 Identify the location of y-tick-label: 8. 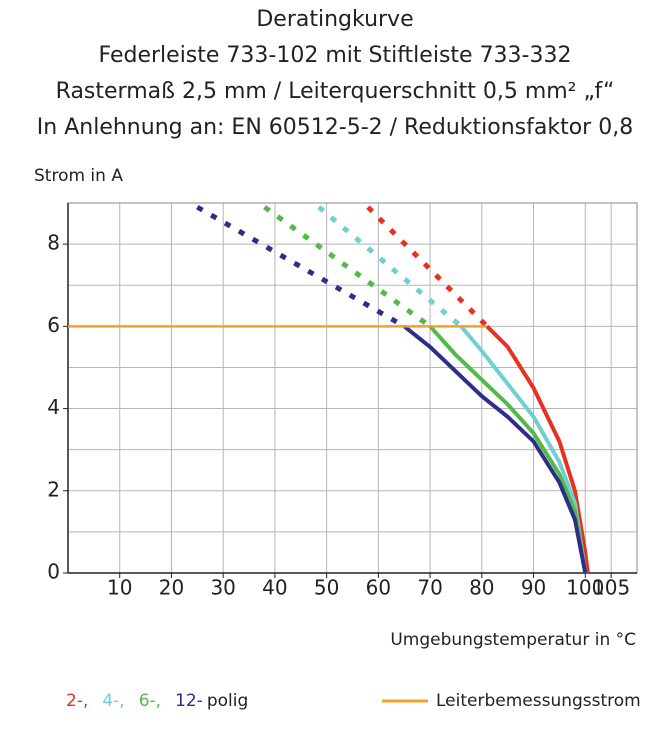
(53, 243).